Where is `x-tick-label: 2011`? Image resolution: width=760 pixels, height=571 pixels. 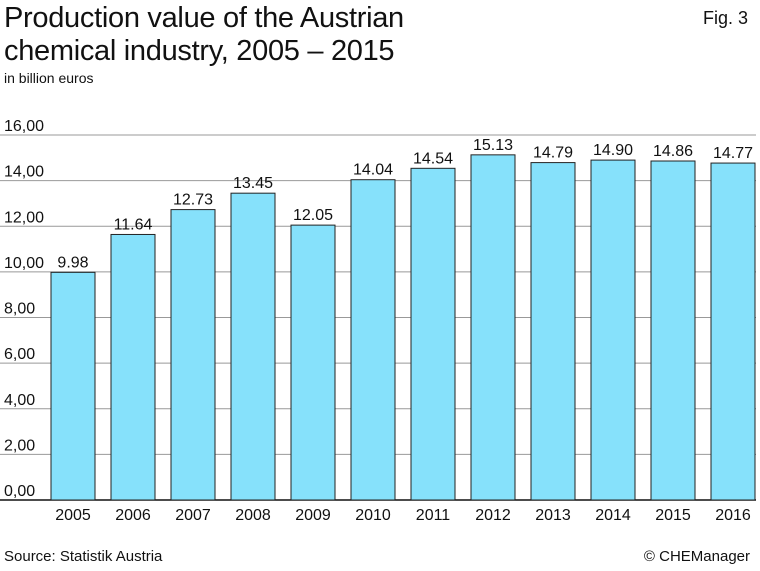 x-tick-label: 2011 is located at coordinates (433, 515).